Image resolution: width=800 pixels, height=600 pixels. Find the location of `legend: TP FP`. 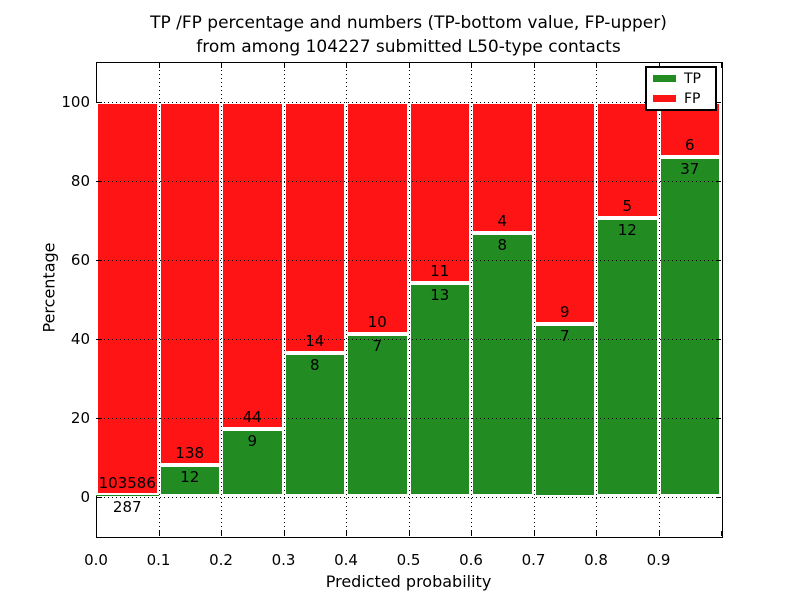

legend: TP FP is located at coordinates (681, 88).